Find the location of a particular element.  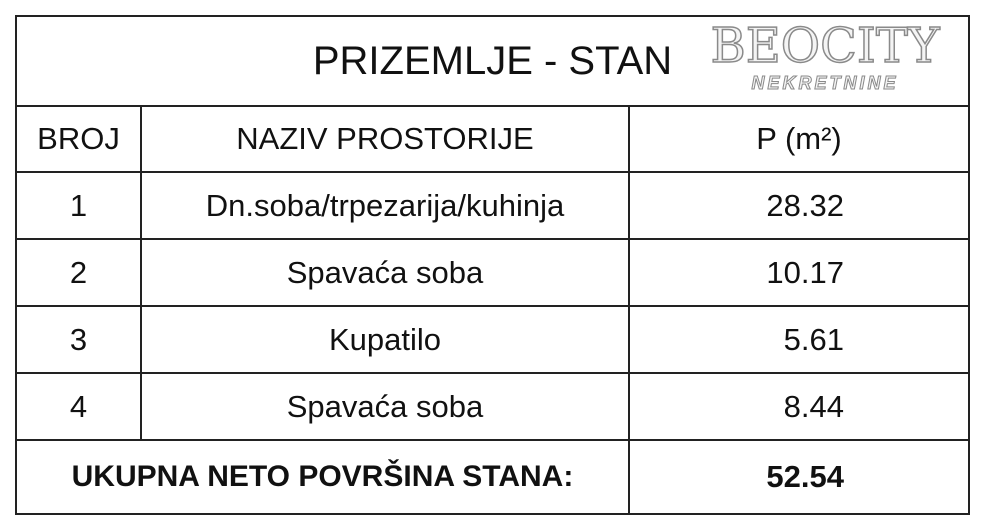

table-row: 4 Spavaća soba 8.44 is located at coordinates (492, 406).